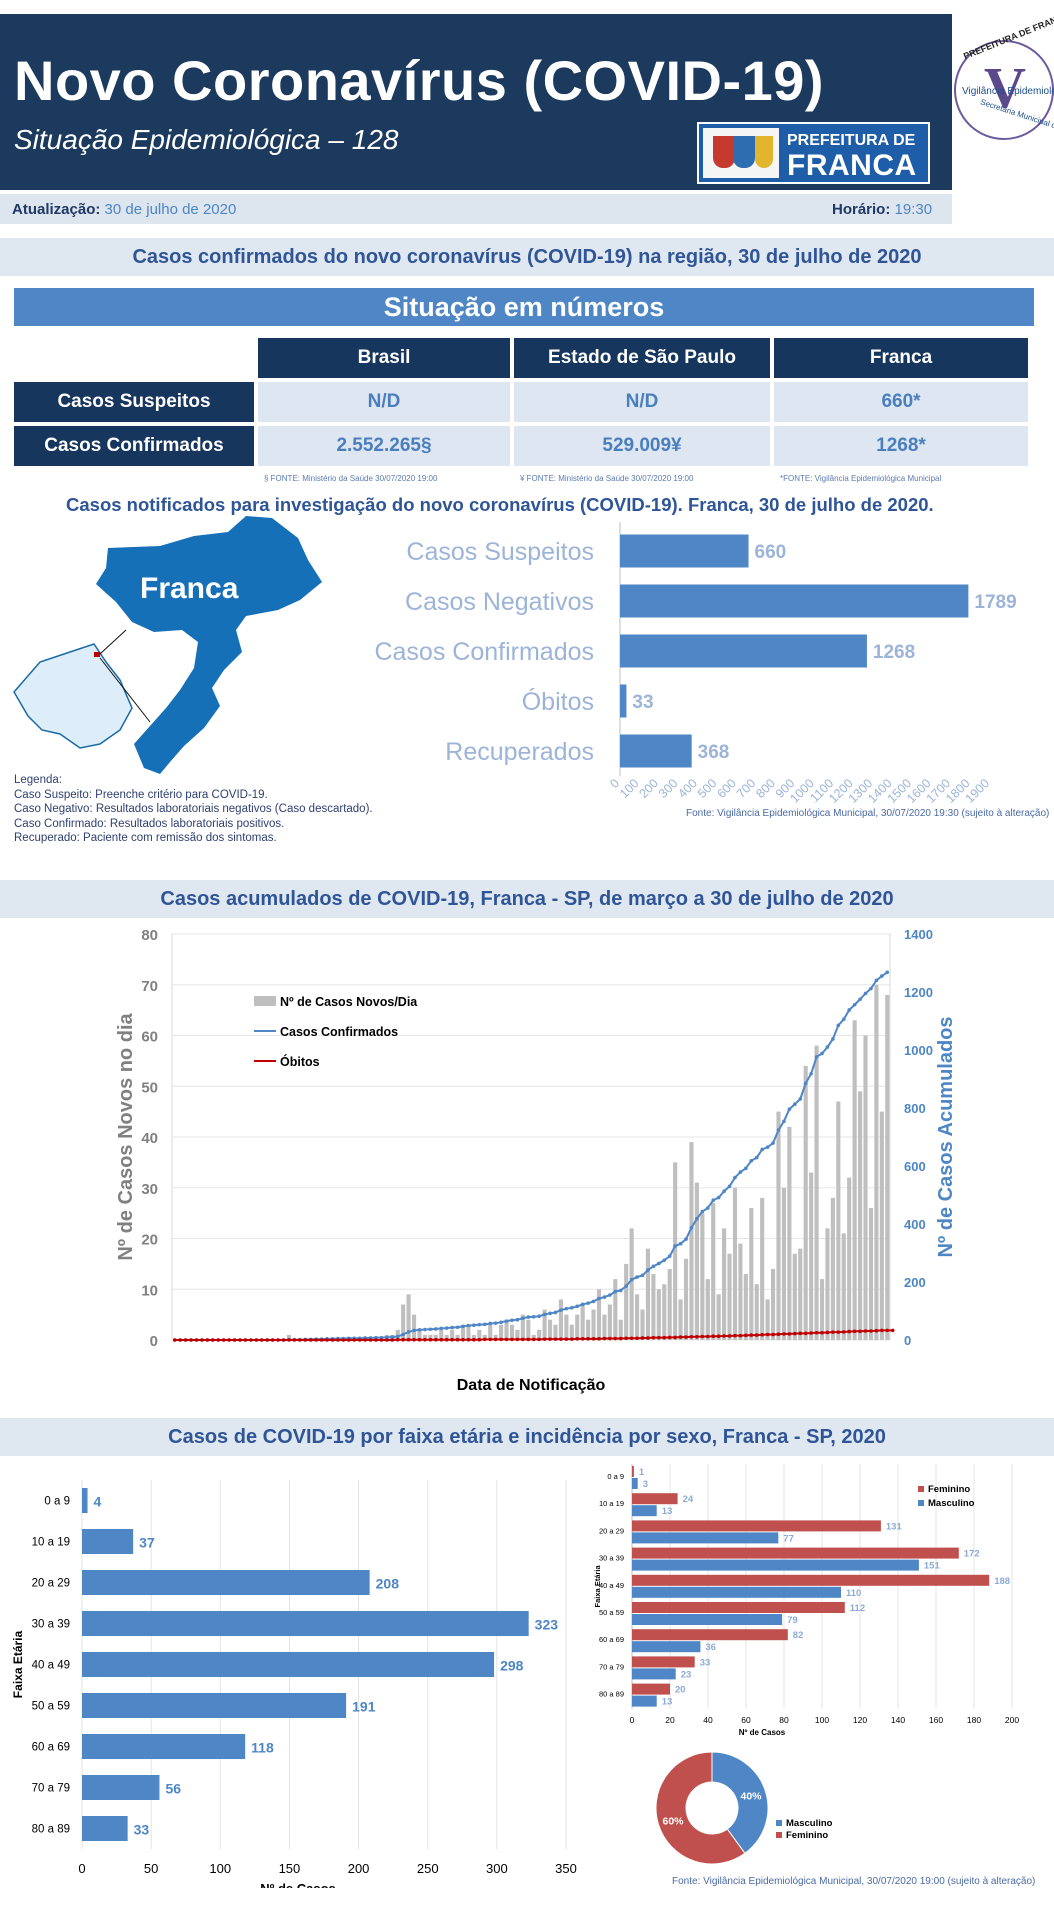 The height and width of the screenshot is (1917, 1054). Describe the element at coordinates (51, 1543) in the screenshot. I see `category-label: 10 a 19` at that location.